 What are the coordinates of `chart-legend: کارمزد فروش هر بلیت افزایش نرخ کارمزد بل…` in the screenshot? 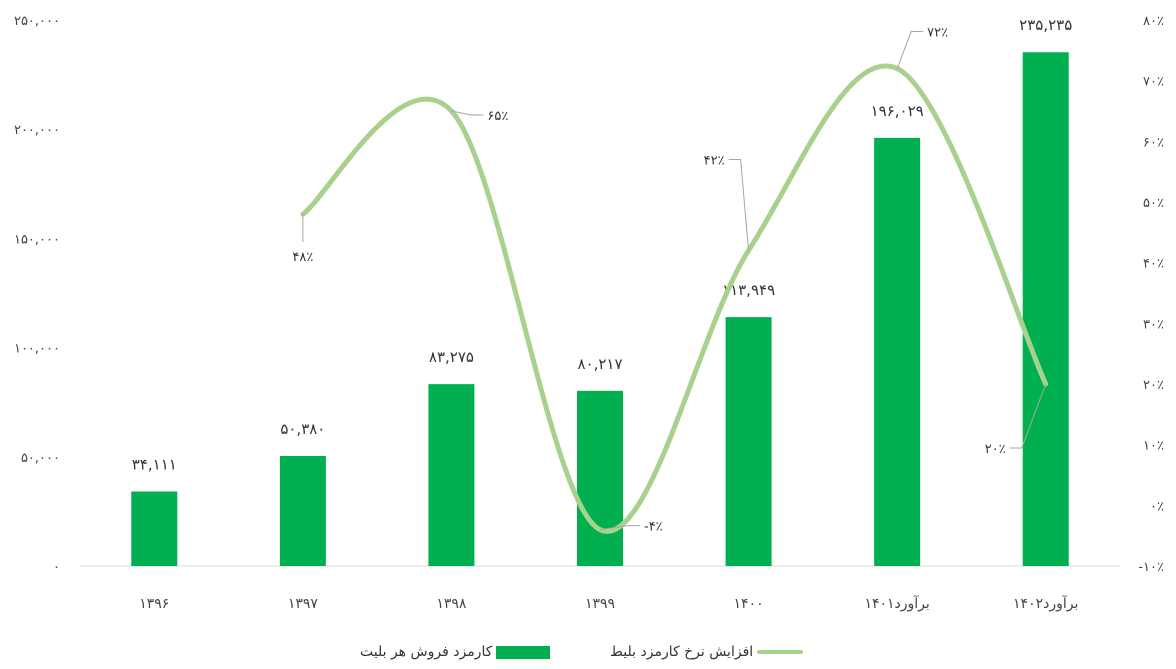 It's located at (588, 652).